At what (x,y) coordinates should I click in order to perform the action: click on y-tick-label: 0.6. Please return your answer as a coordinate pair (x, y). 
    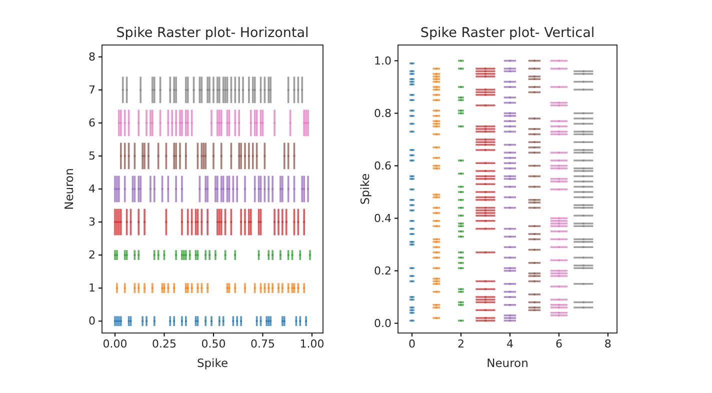
    Looking at the image, I should click on (383, 165).